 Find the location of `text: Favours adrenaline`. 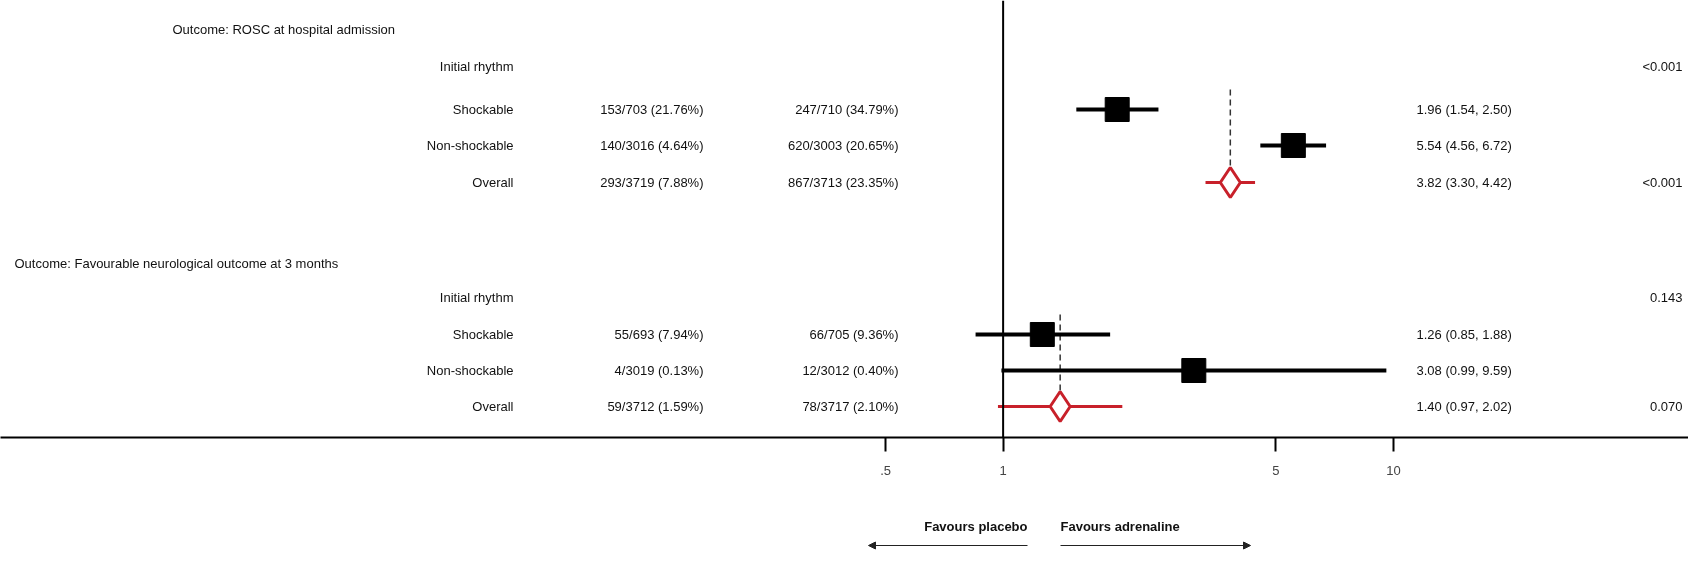

text: Favours adrenaline is located at coordinates (1120, 526).